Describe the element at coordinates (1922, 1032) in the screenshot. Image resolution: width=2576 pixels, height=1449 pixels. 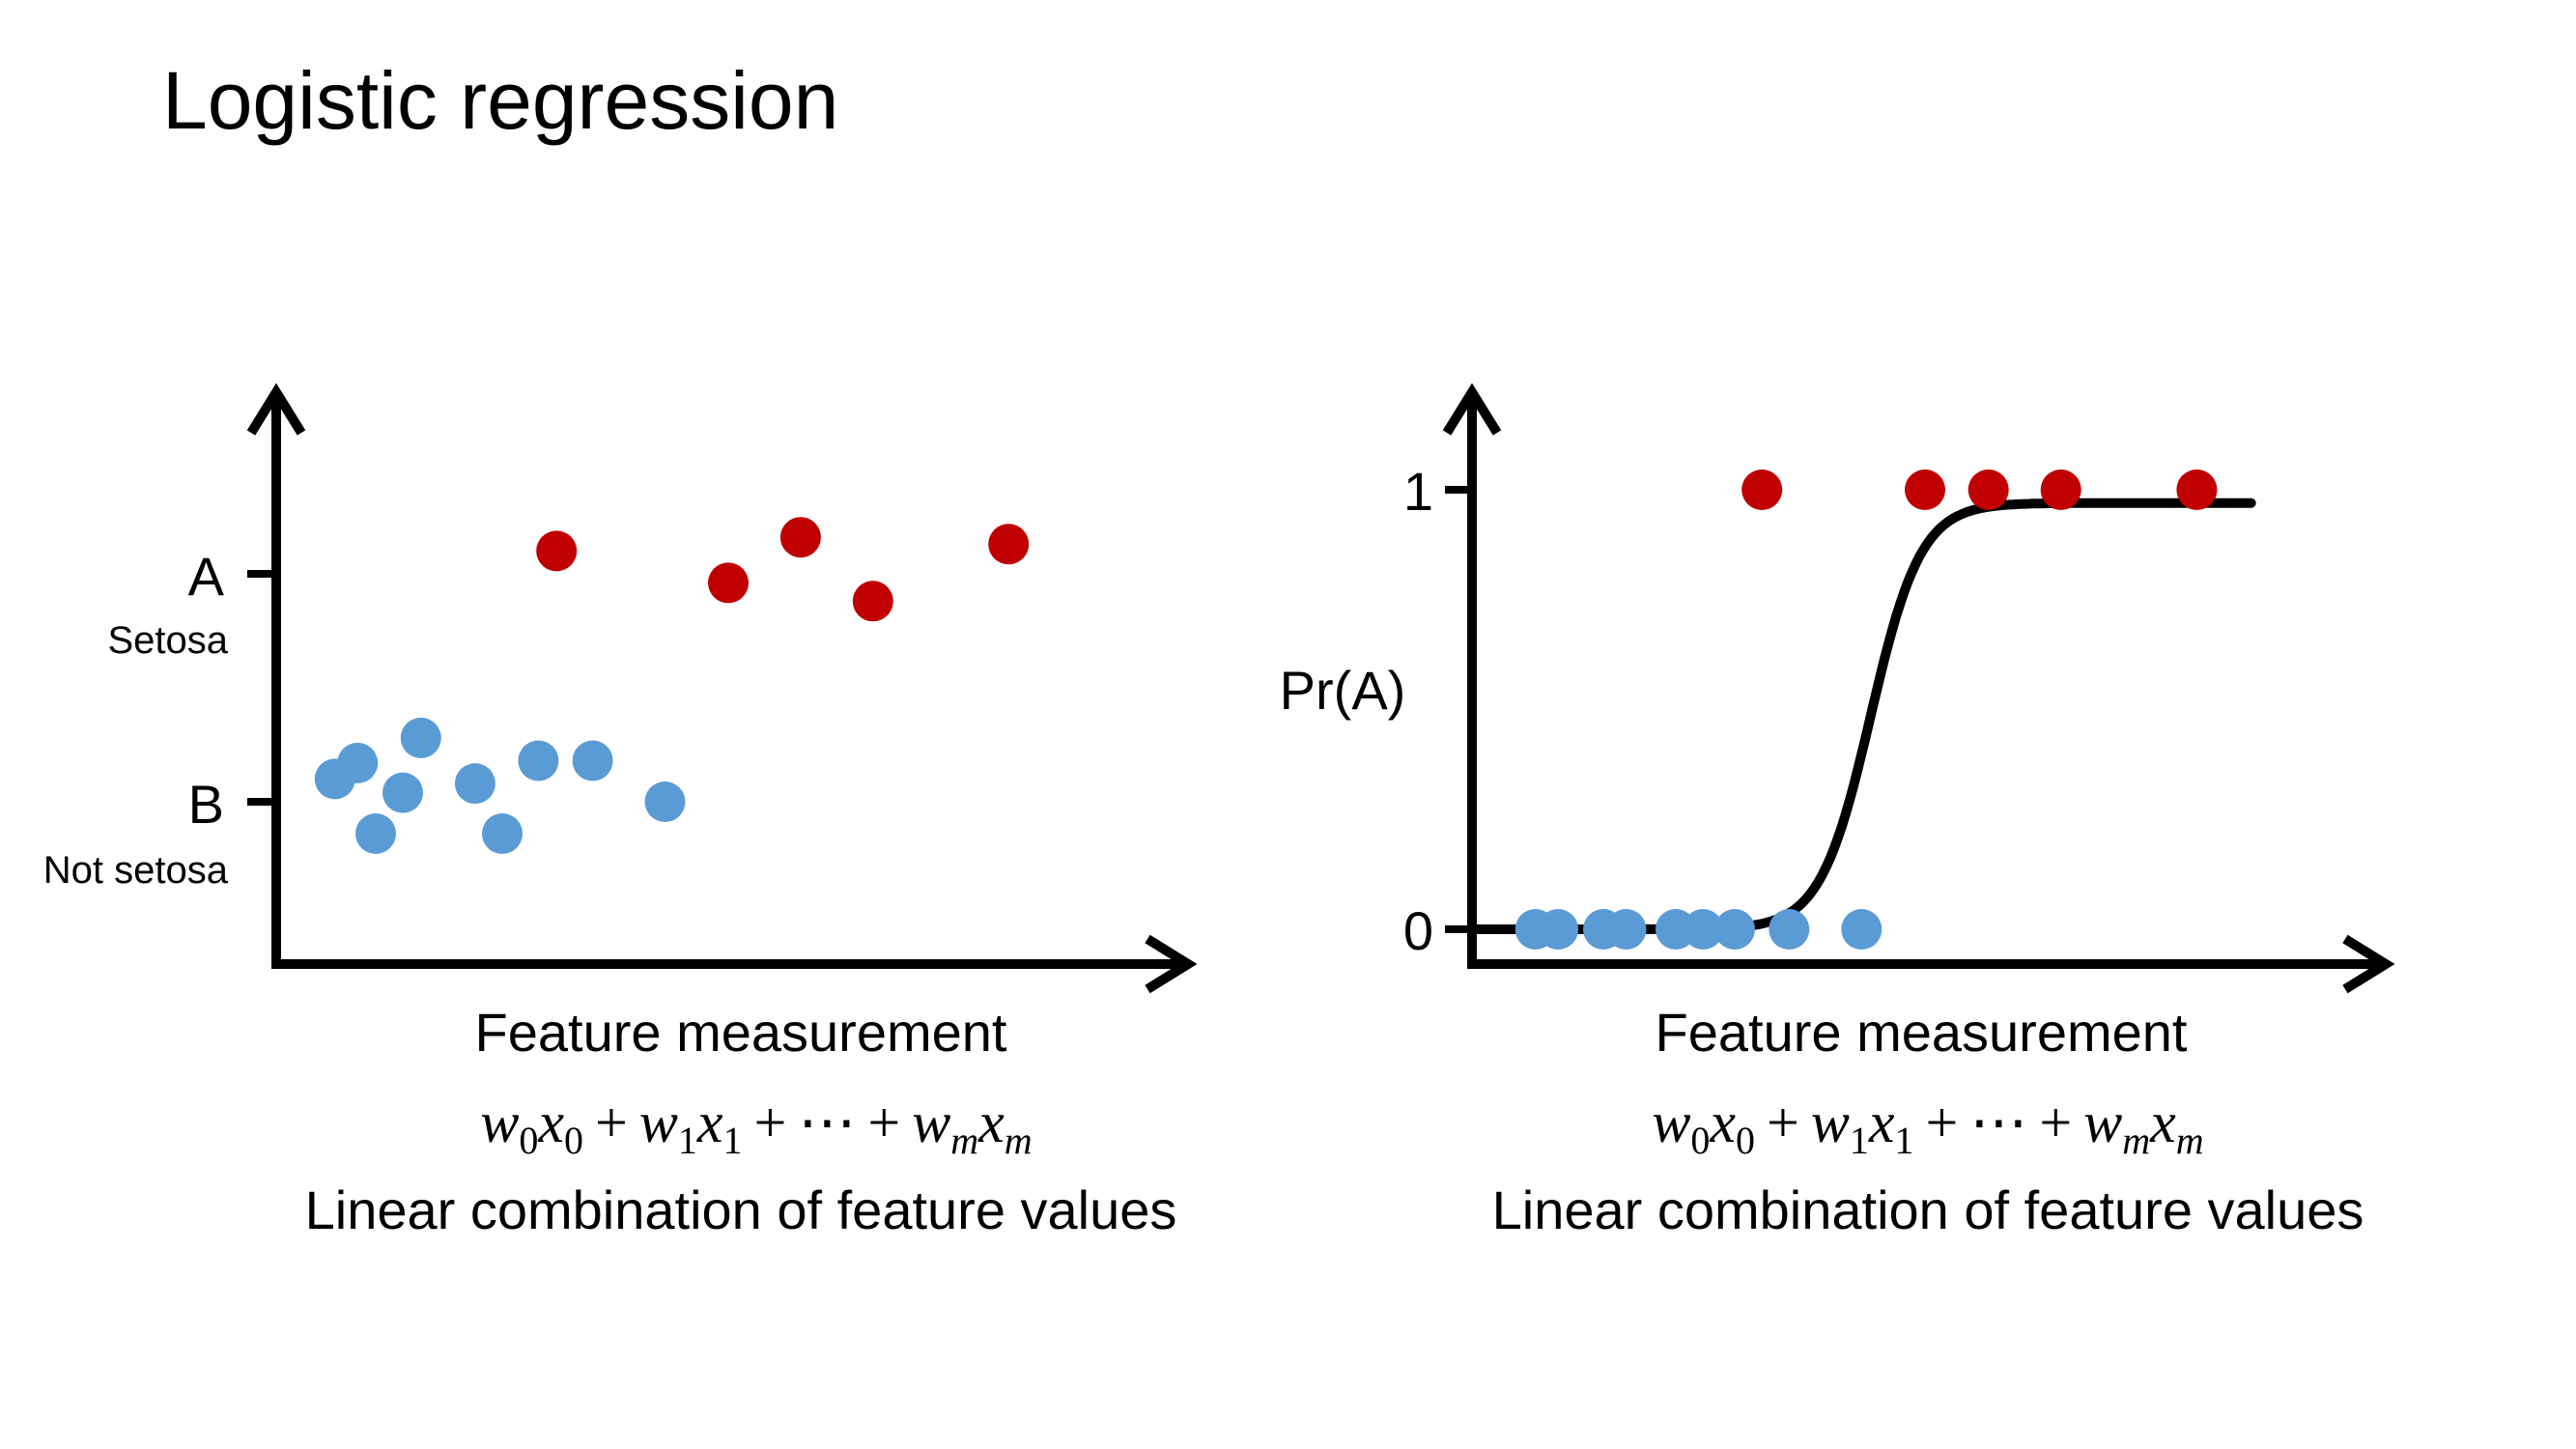
I see `right-x-axis-label: Feature measurement` at that location.